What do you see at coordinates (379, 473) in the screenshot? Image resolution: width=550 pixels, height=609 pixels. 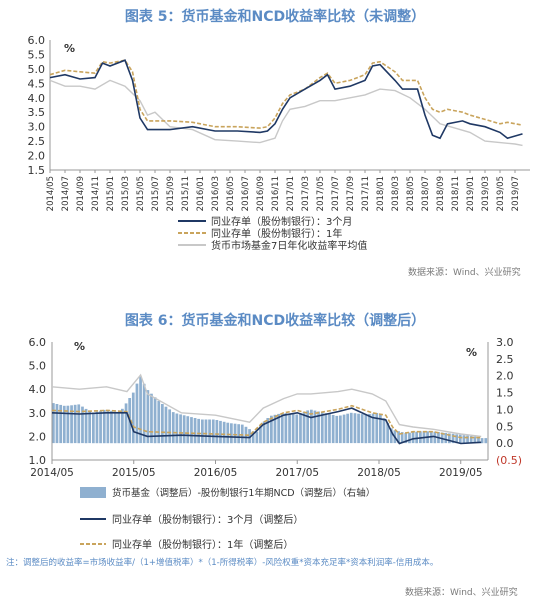 I see `chart2-xtick-label: 2018/05` at bounding box center [379, 473].